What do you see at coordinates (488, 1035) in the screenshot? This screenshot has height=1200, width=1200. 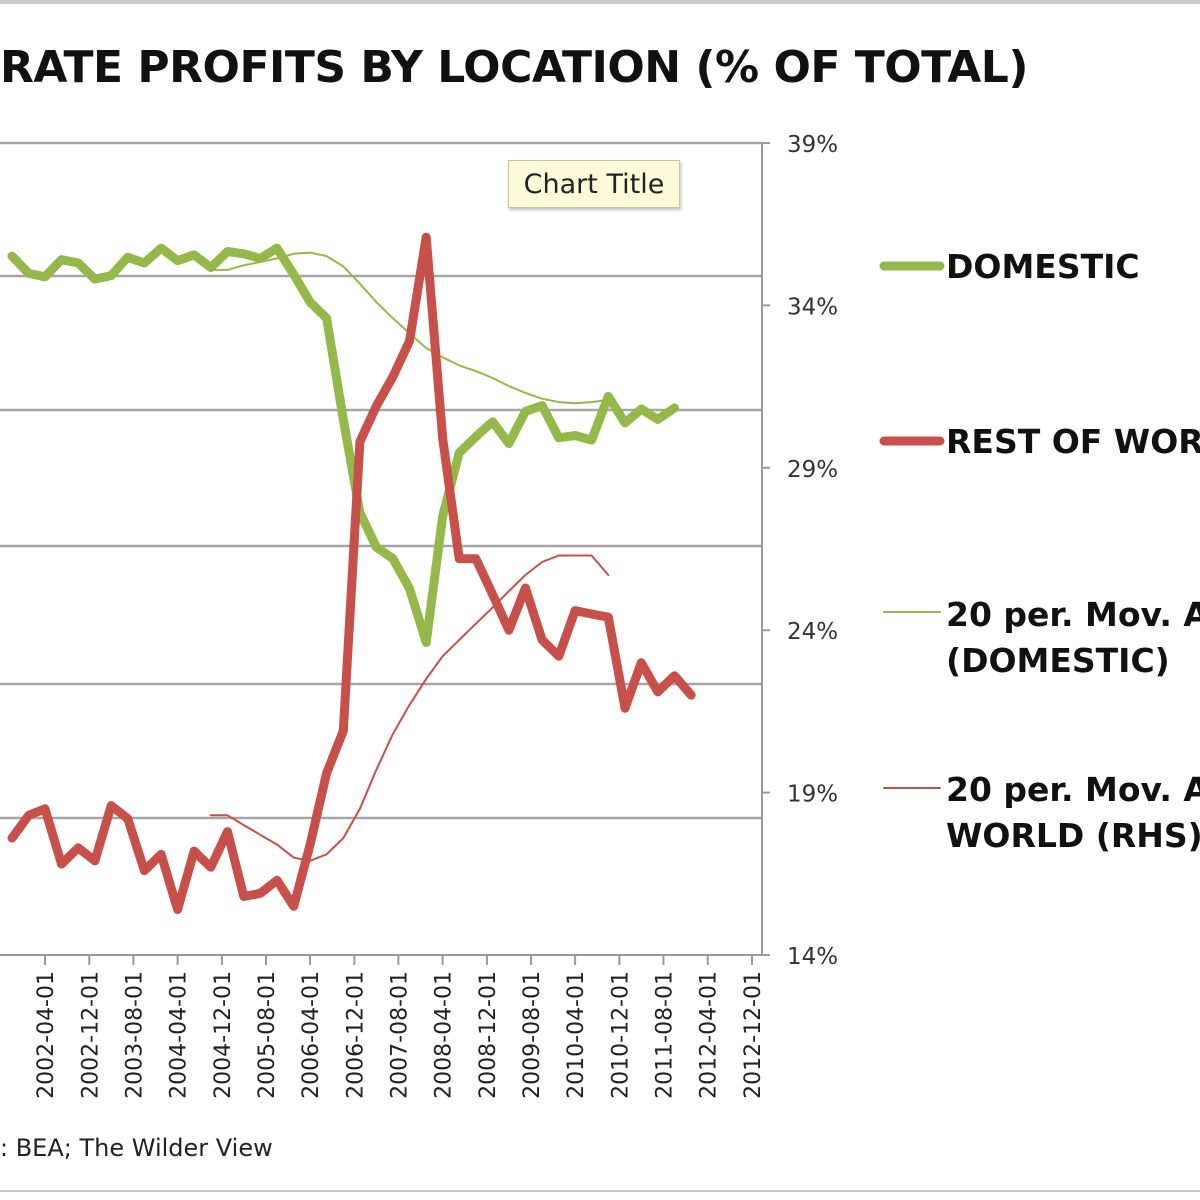 I see `x-tick-label: 2008-12-01` at bounding box center [488, 1035].